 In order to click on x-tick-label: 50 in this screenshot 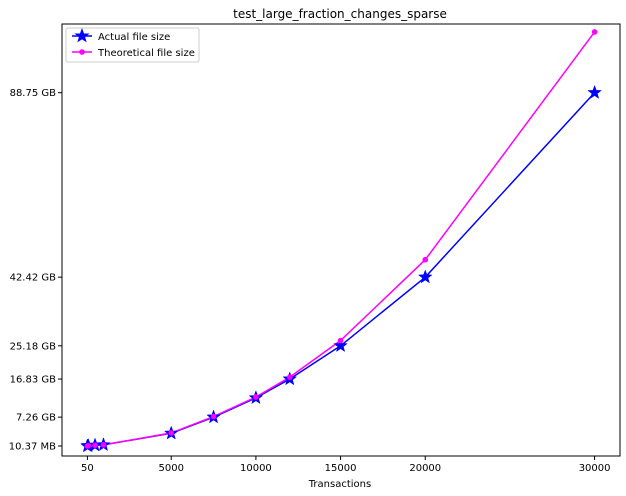, I will do `click(87, 468)`.